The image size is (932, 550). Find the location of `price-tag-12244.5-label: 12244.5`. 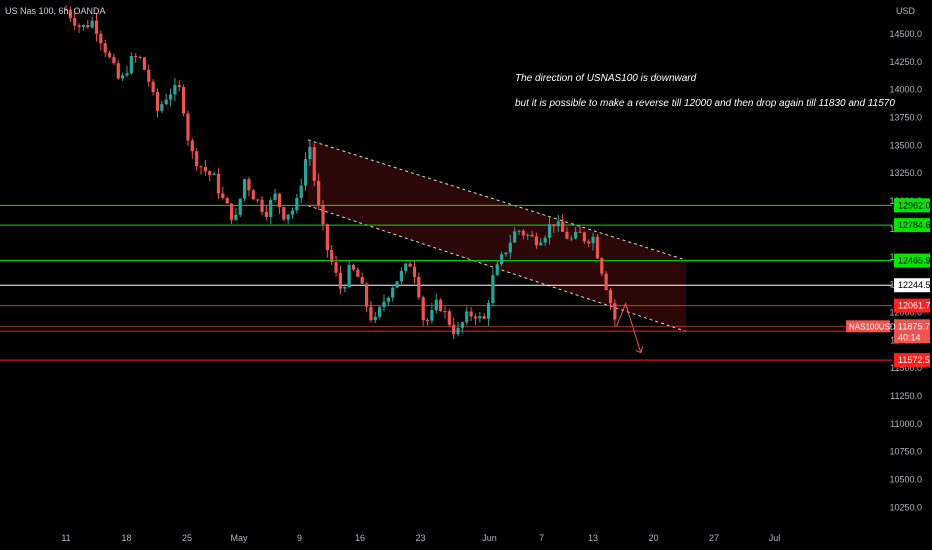

price-tag-12244.5-label: 12244.5 is located at coordinates (914, 285).